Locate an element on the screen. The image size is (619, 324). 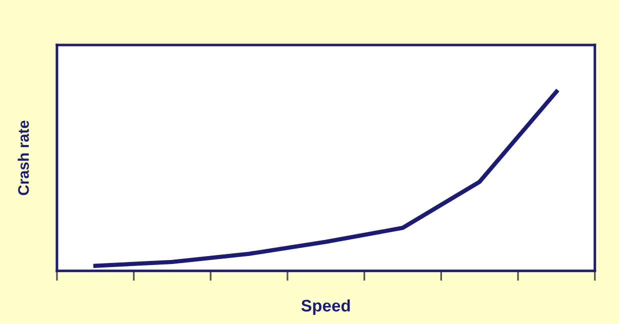
y-axis-title: Crash rate is located at coordinates (23, 158).